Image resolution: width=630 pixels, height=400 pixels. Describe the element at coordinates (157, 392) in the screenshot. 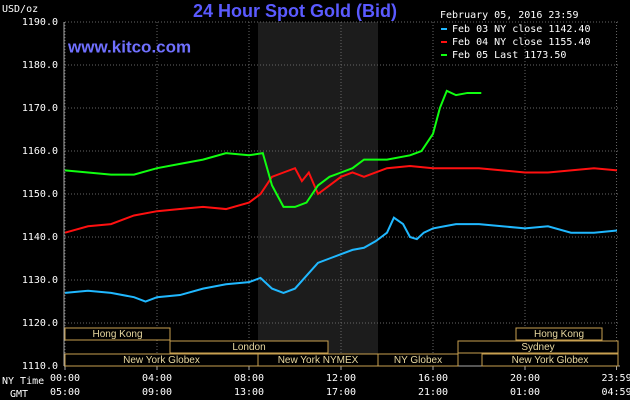

I see `gmt-tick-label: 09:00` at that location.